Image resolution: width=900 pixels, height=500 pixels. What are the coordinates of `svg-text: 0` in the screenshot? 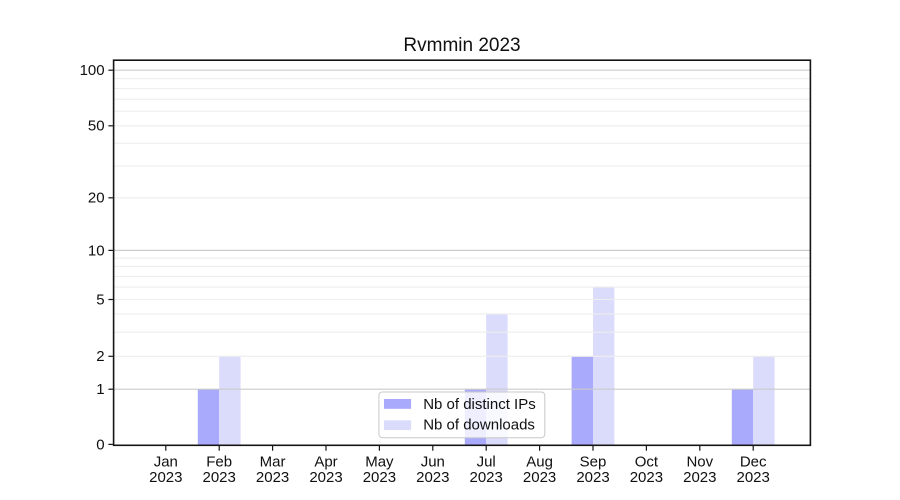 It's located at (100, 444).